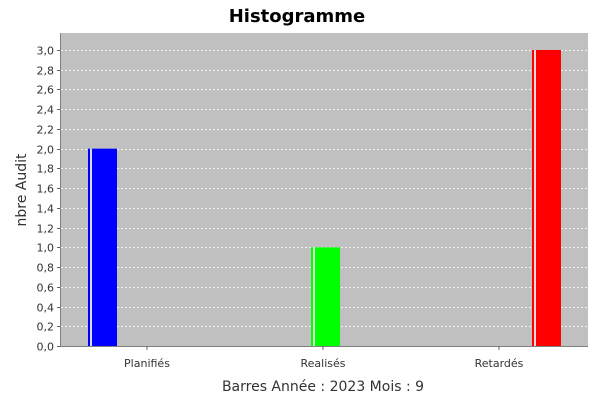 The width and height of the screenshot is (600, 400). Describe the element at coordinates (46, 90) in the screenshot. I see `y-tick-label: 2,6` at that location.